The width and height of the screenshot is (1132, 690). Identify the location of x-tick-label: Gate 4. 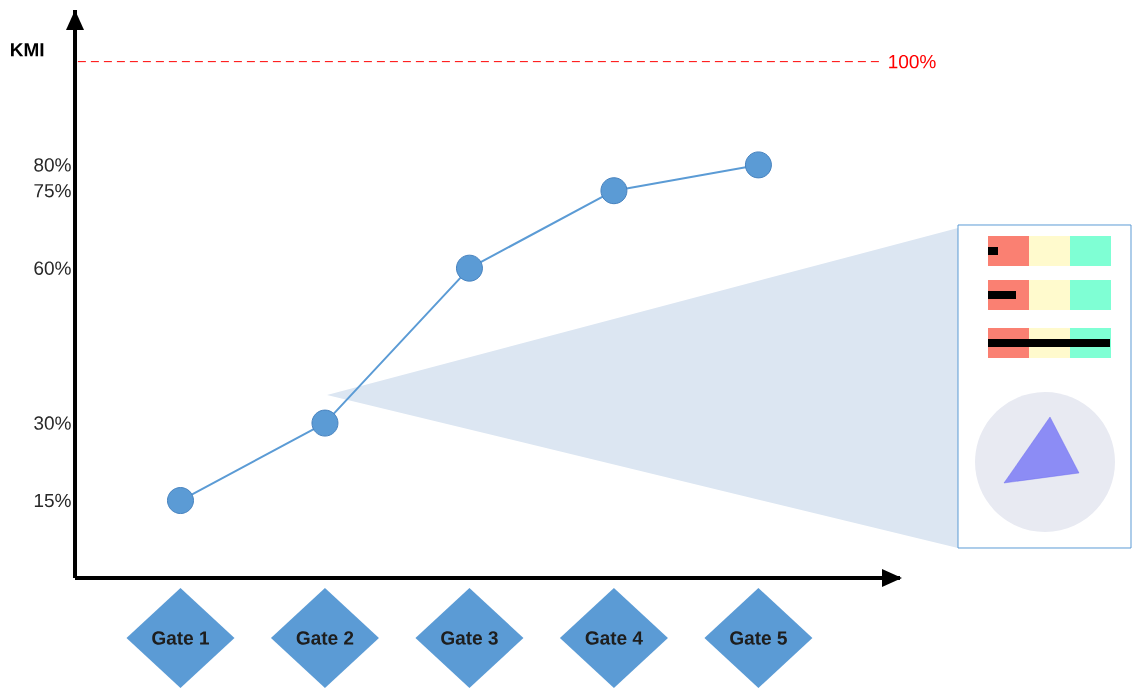
(614, 638).